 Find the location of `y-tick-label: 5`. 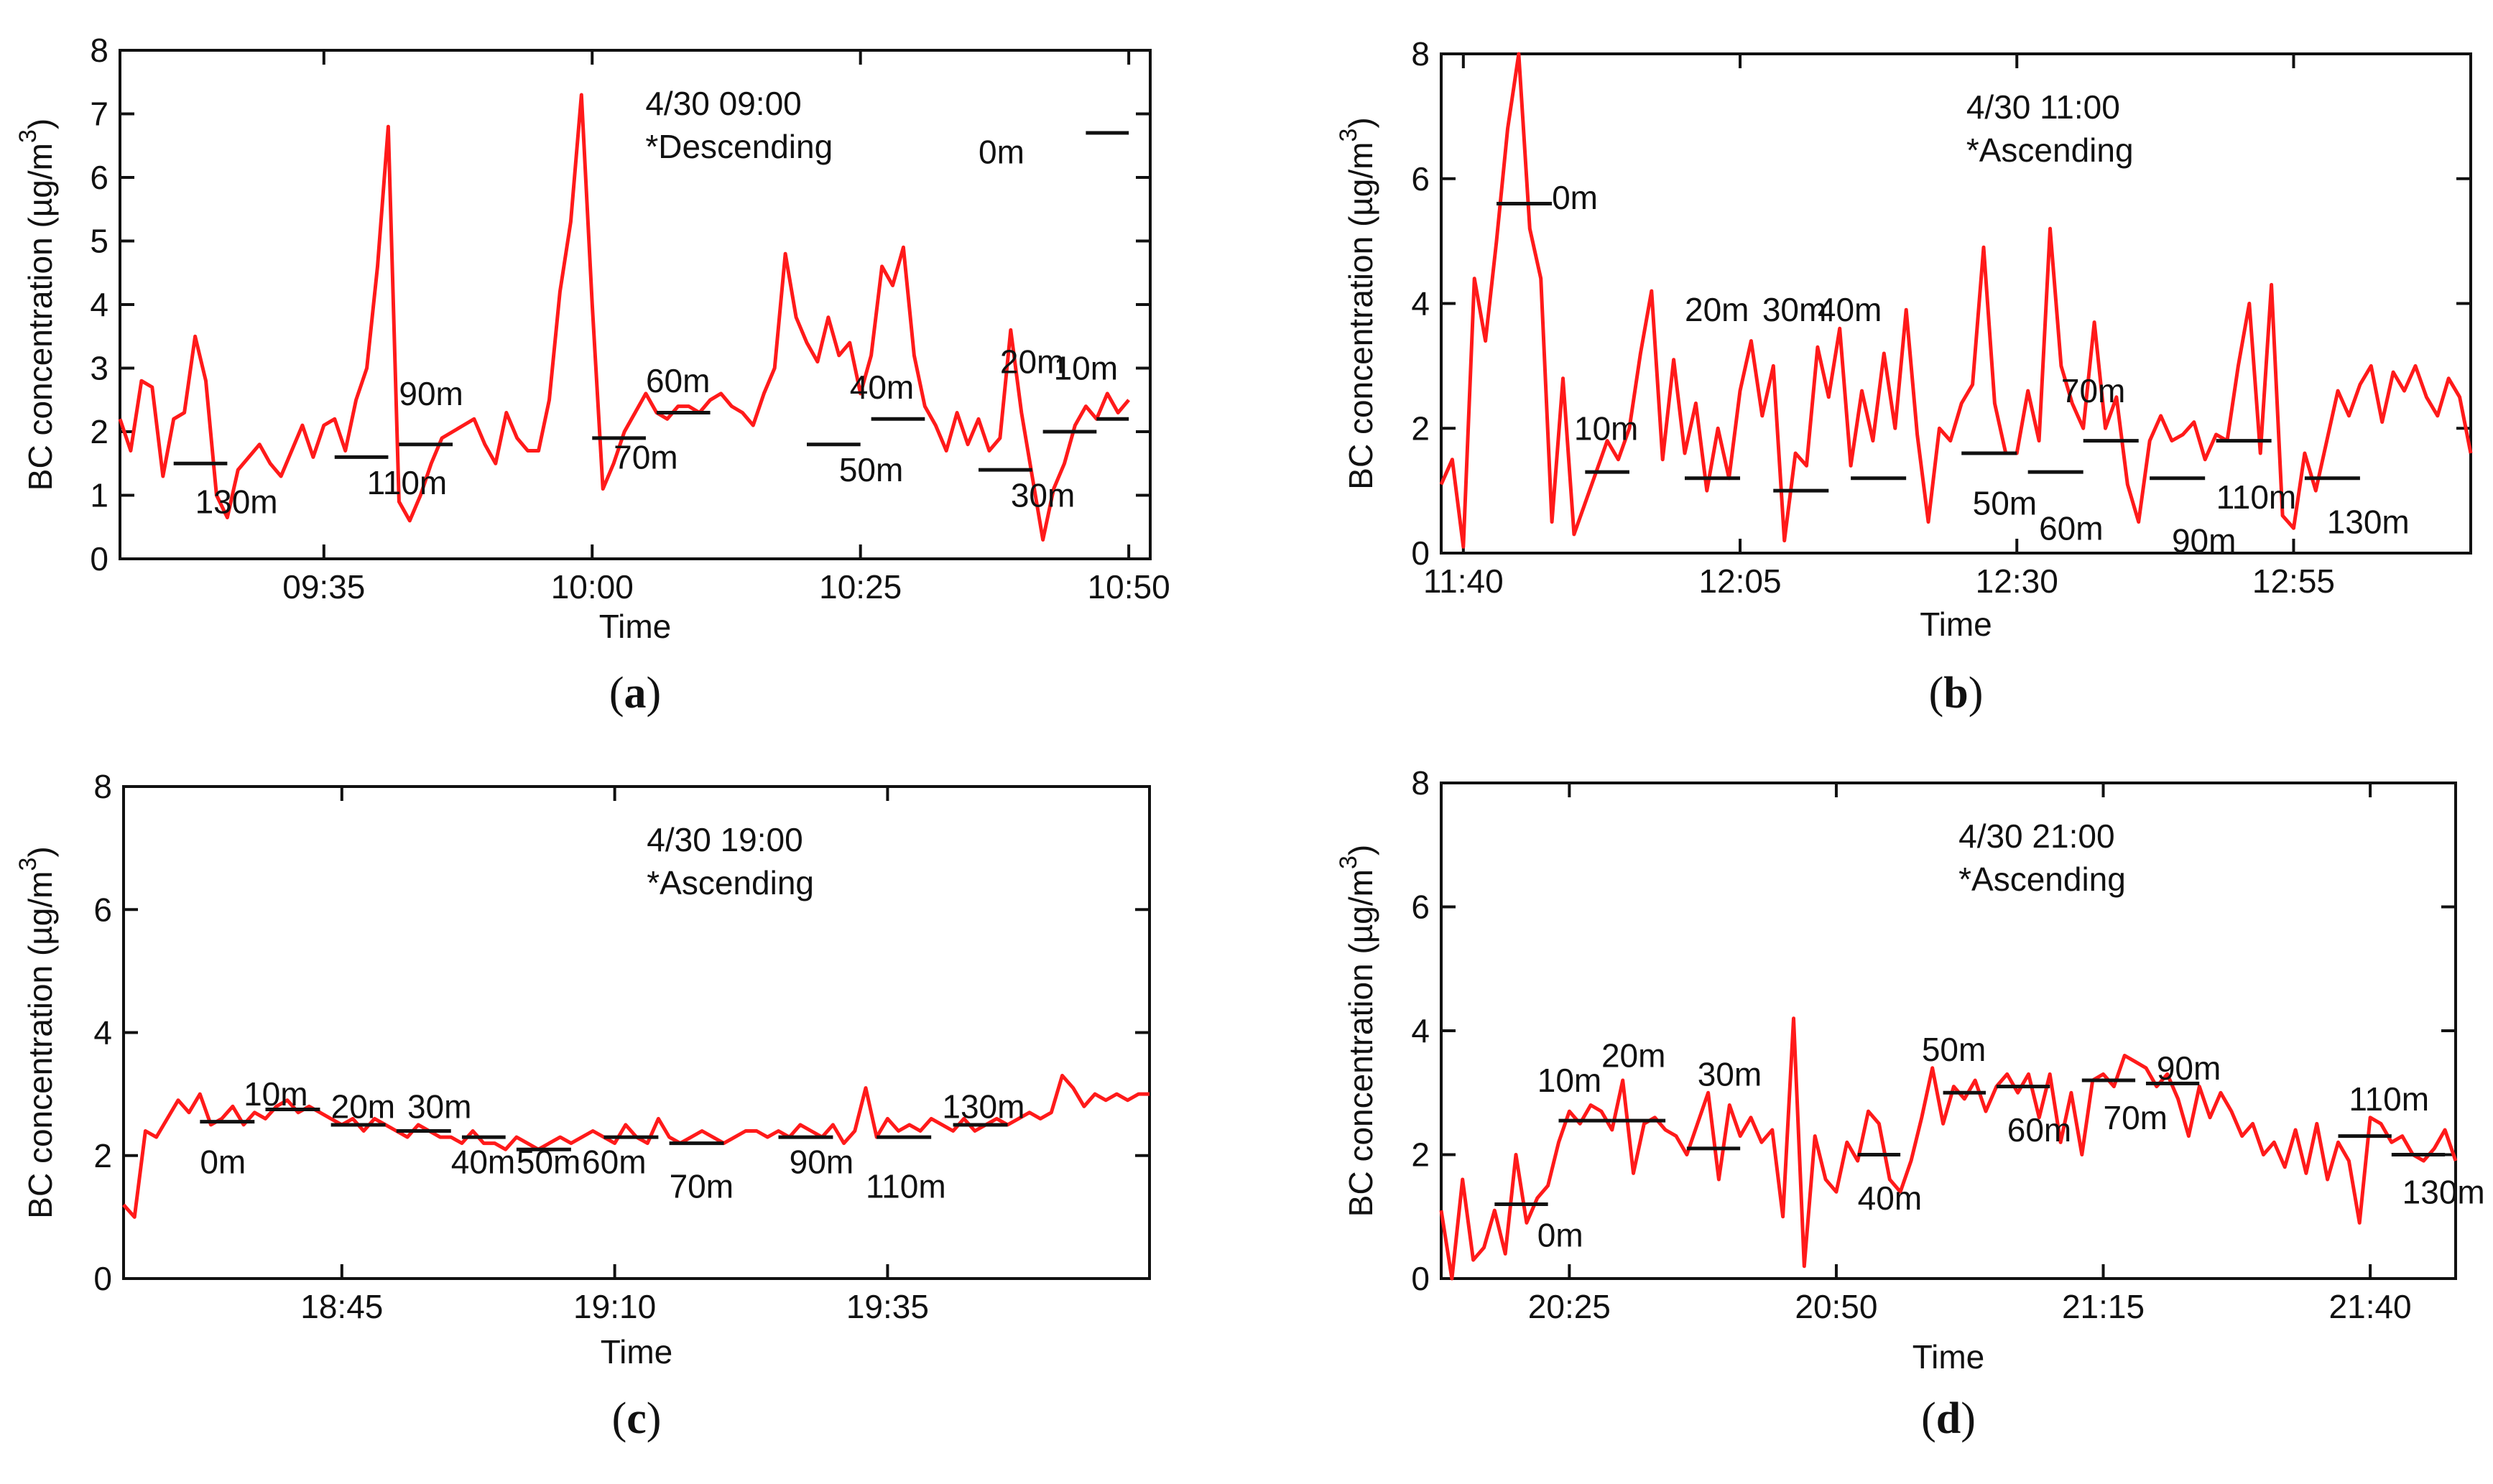

y-tick-label: 5 is located at coordinates (99, 241).